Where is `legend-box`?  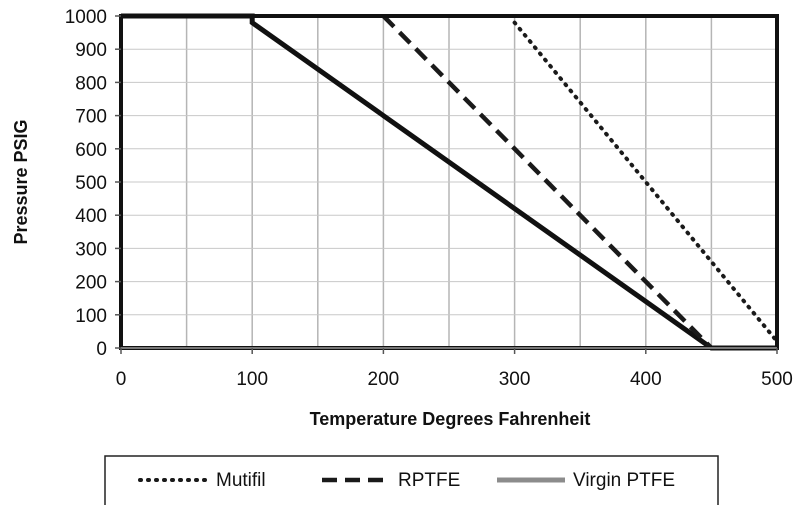
legend-box is located at coordinates (411, 480).